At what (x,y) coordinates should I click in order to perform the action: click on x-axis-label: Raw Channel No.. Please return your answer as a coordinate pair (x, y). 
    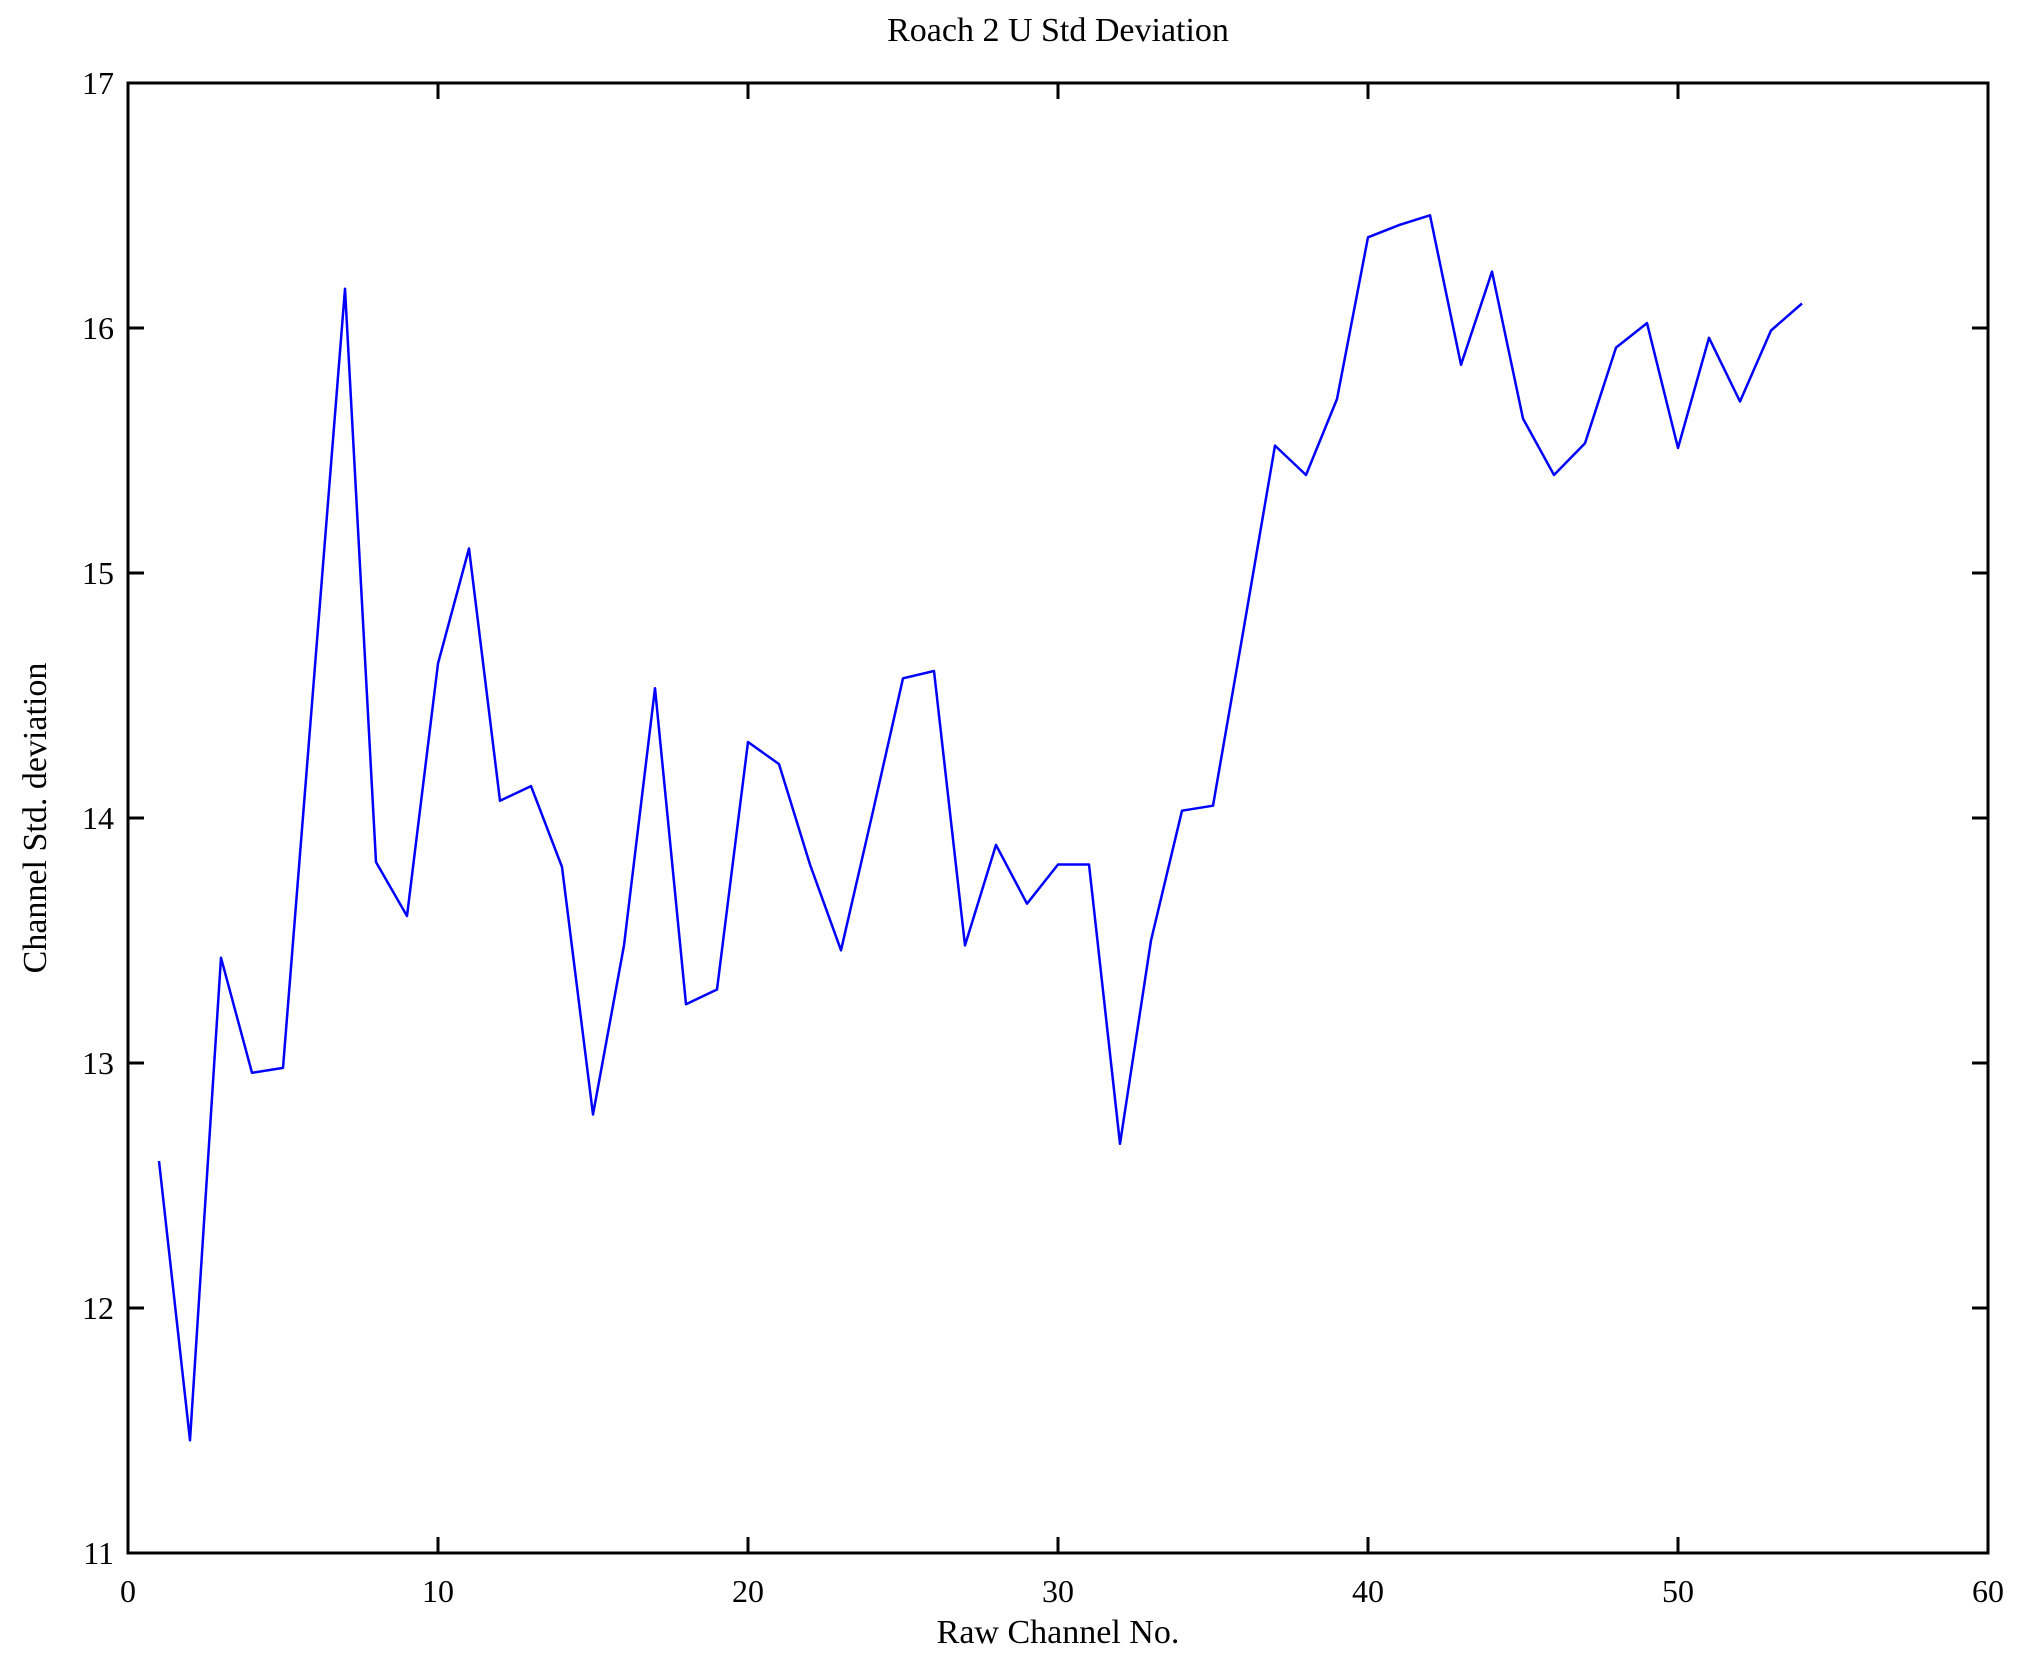
    Looking at the image, I should click on (1058, 1632).